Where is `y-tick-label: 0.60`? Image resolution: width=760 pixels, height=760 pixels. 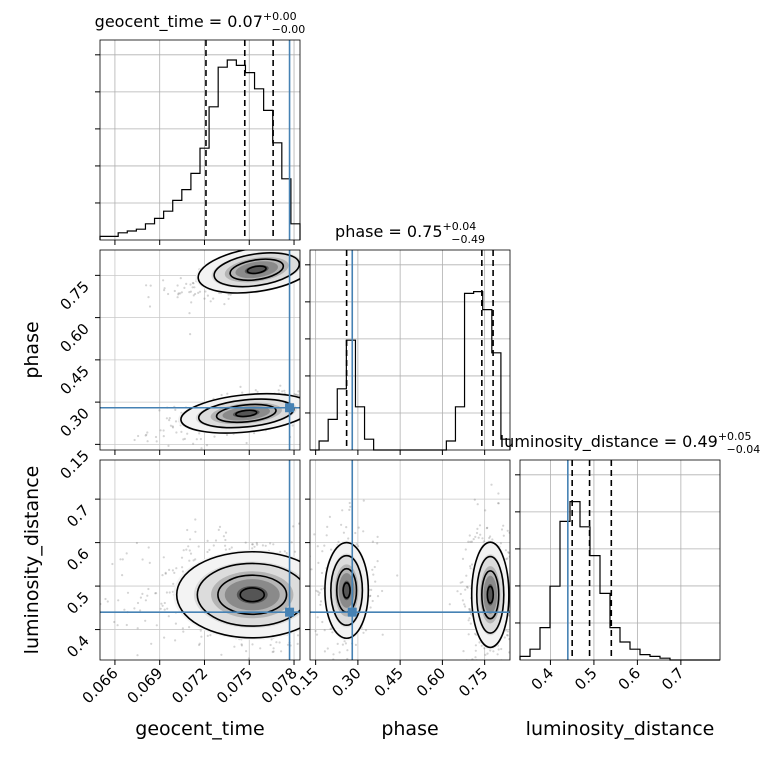 y-tick-label: 0.60 is located at coordinates (74, 338).